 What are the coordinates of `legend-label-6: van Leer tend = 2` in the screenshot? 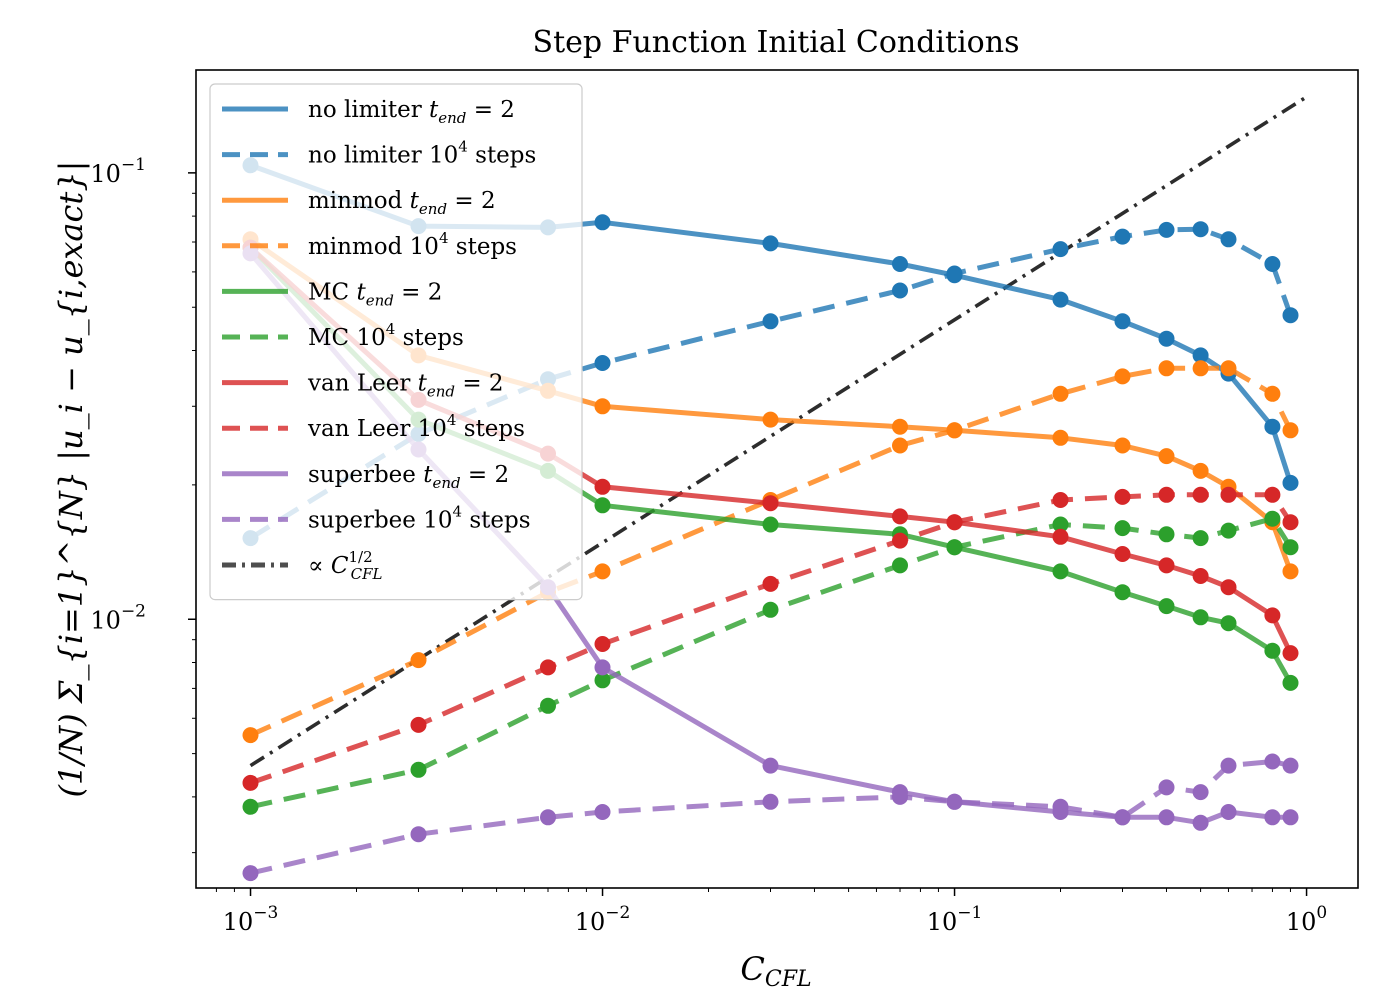 It's located at (405, 386).